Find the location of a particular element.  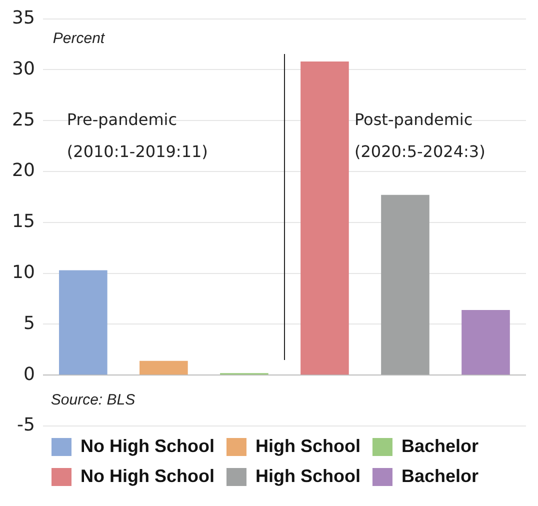

y-tick-label: 5 is located at coordinates (29, 323).